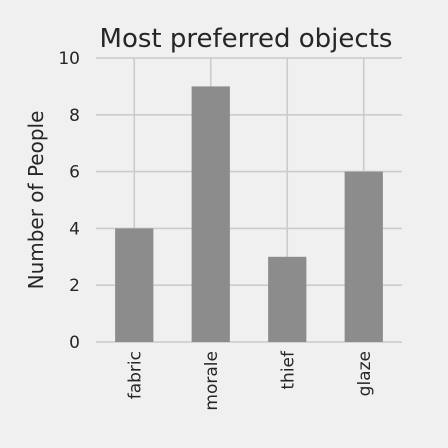  Describe the element at coordinates (250, 380) in the screenshot. I see `x-tick-layer: fabric morale thief glaze` at that location.